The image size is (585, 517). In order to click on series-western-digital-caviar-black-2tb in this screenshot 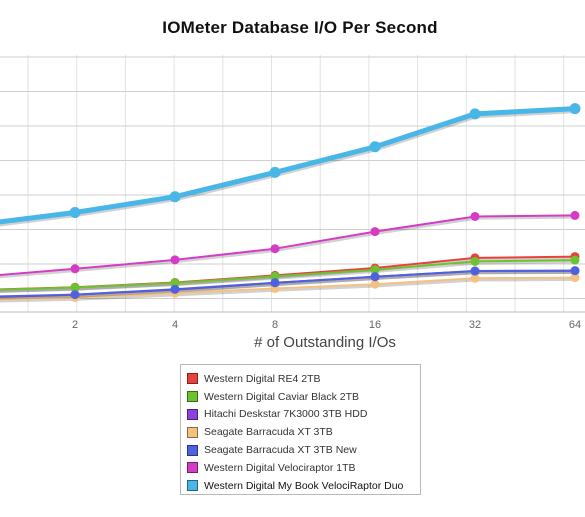, I will do `click(290, 274)`.